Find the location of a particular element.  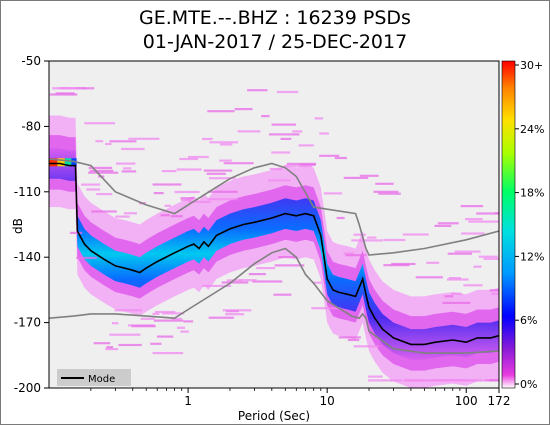

colorbar-gradient is located at coordinates (508, 224).